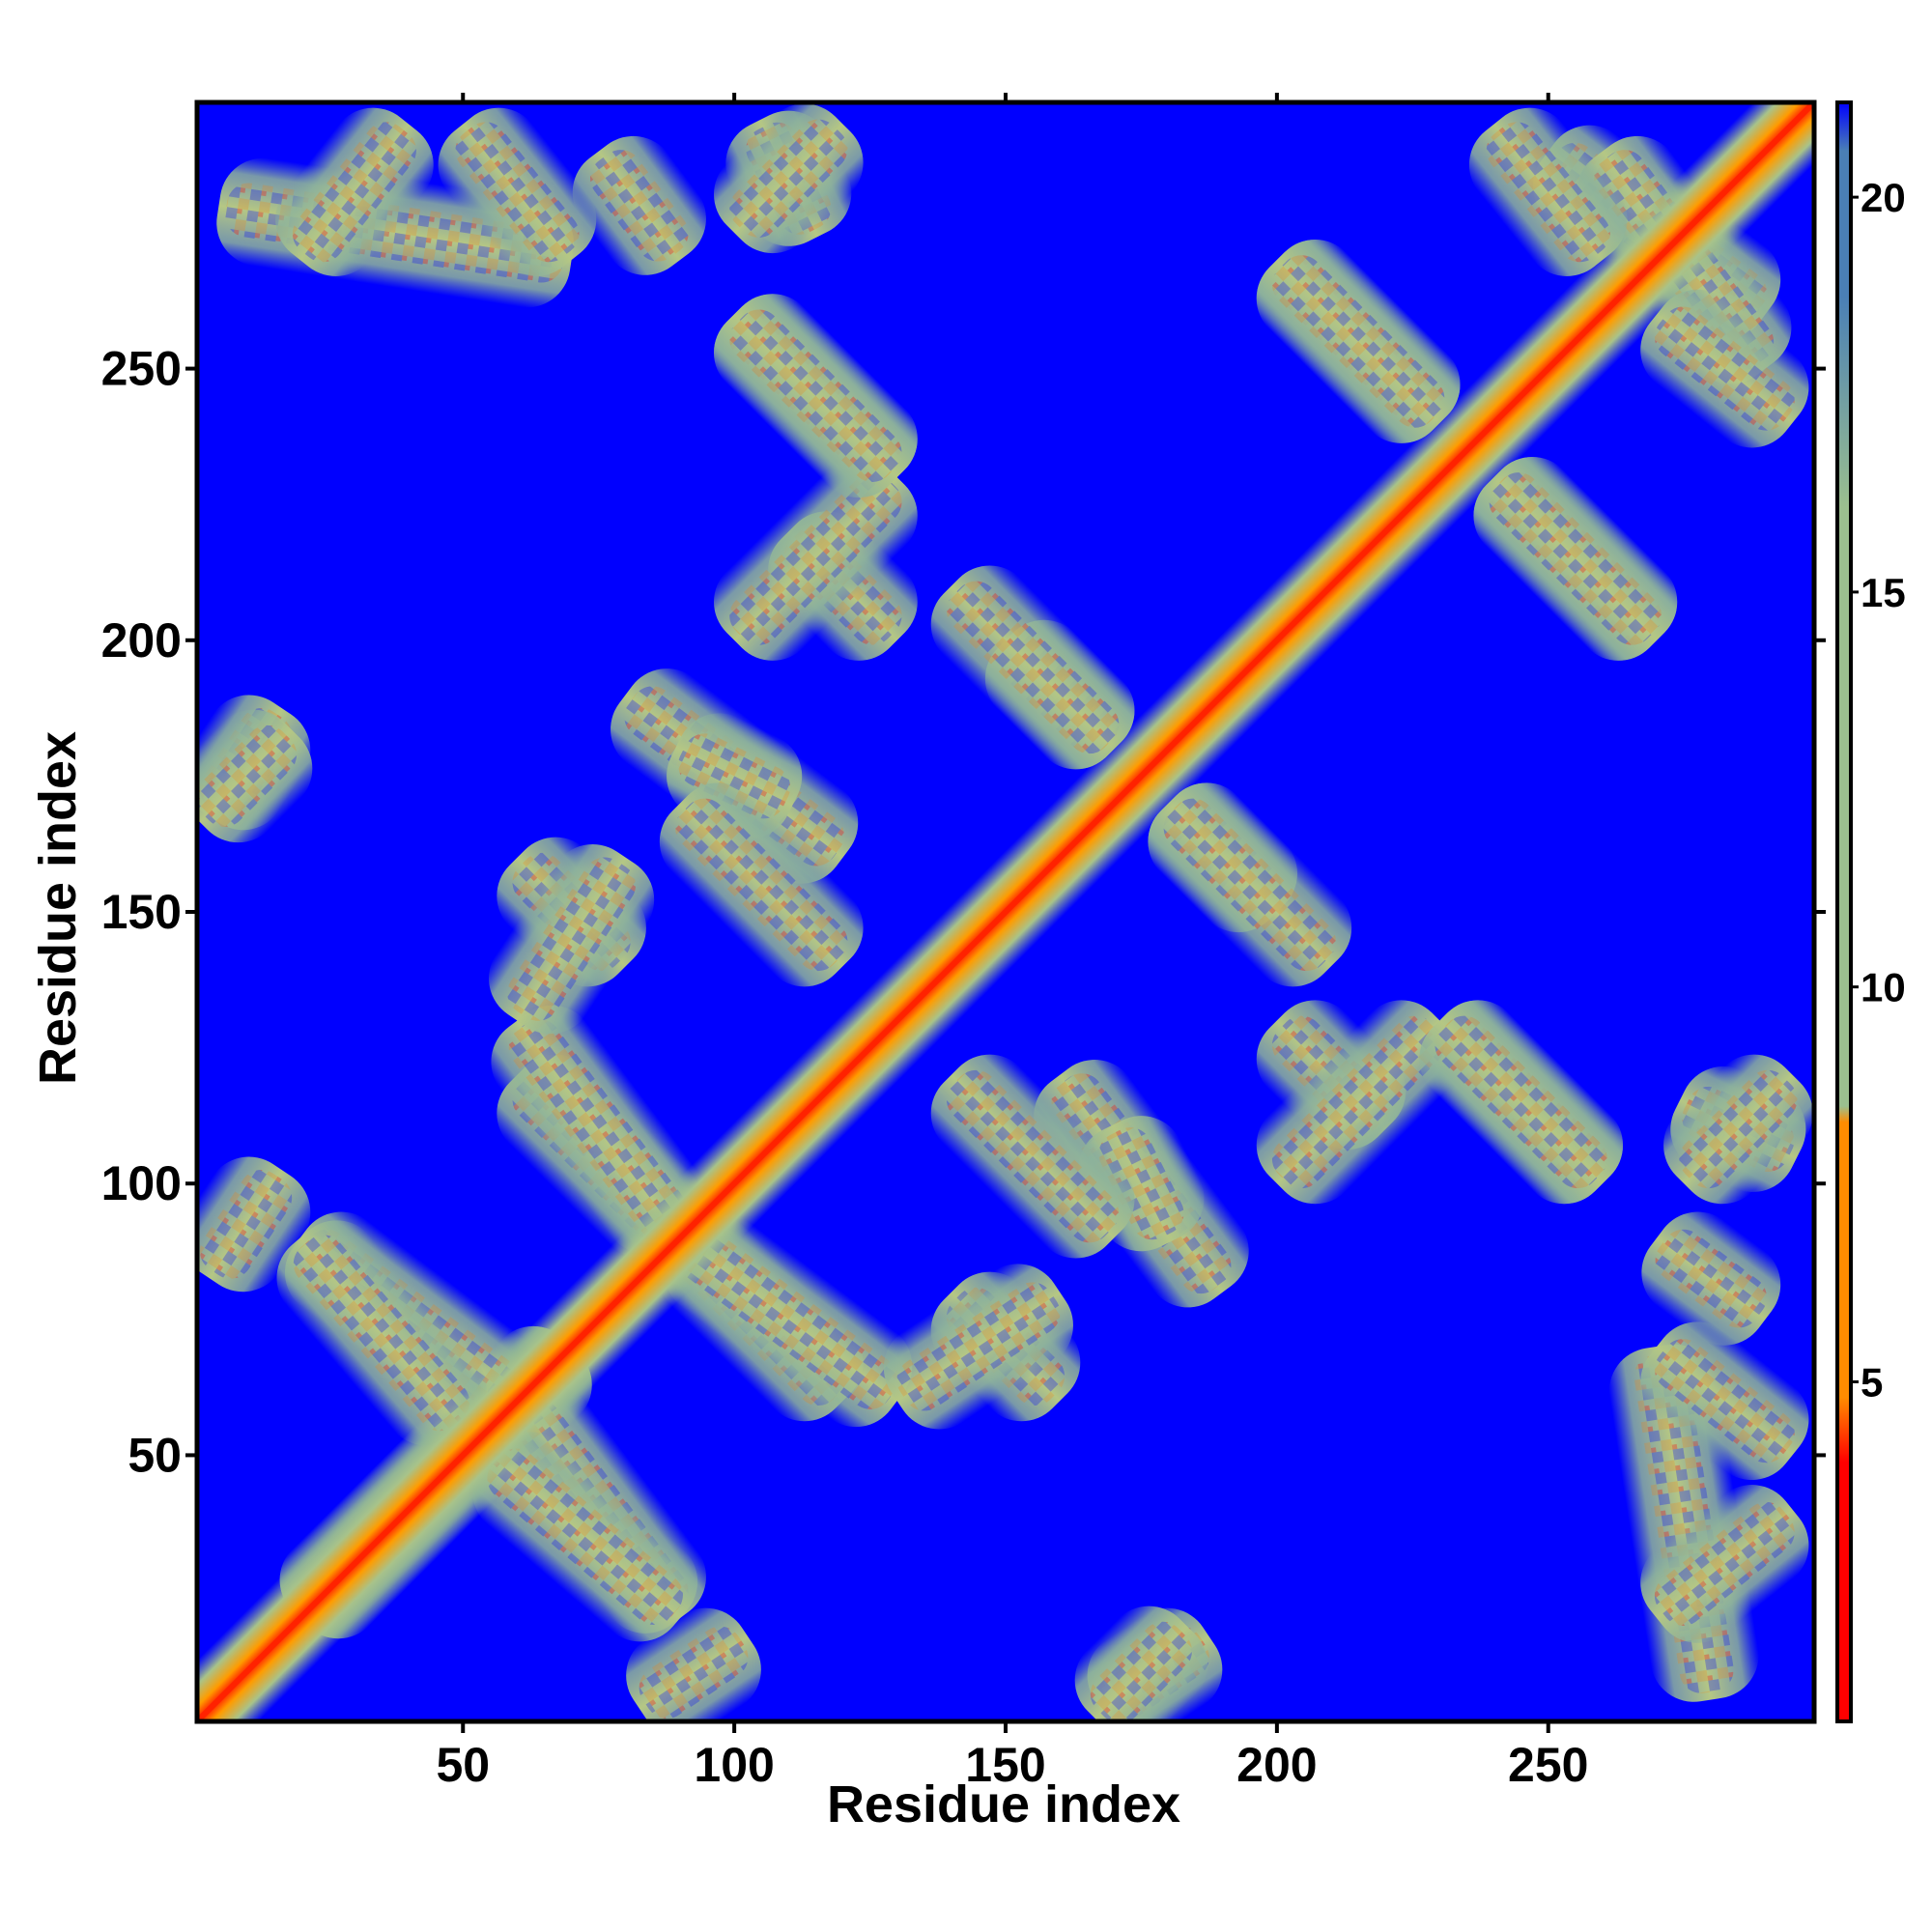 This screenshot has width=1932, height=1932. I want to click on y-tick-label-250: 250, so click(141, 369).